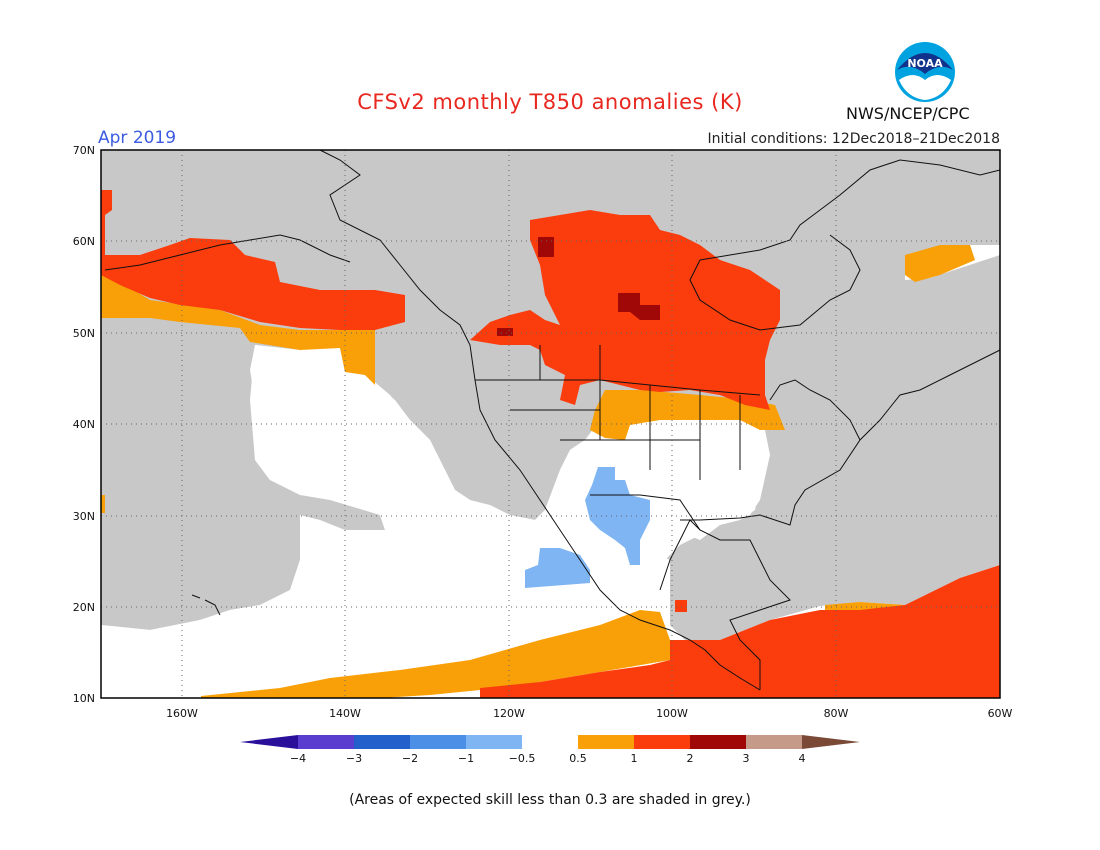 The height and width of the screenshot is (850, 1100). Describe the element at coordinates (354, 758) in the screenshot. I see `legend-tick-label: −3` at that location.